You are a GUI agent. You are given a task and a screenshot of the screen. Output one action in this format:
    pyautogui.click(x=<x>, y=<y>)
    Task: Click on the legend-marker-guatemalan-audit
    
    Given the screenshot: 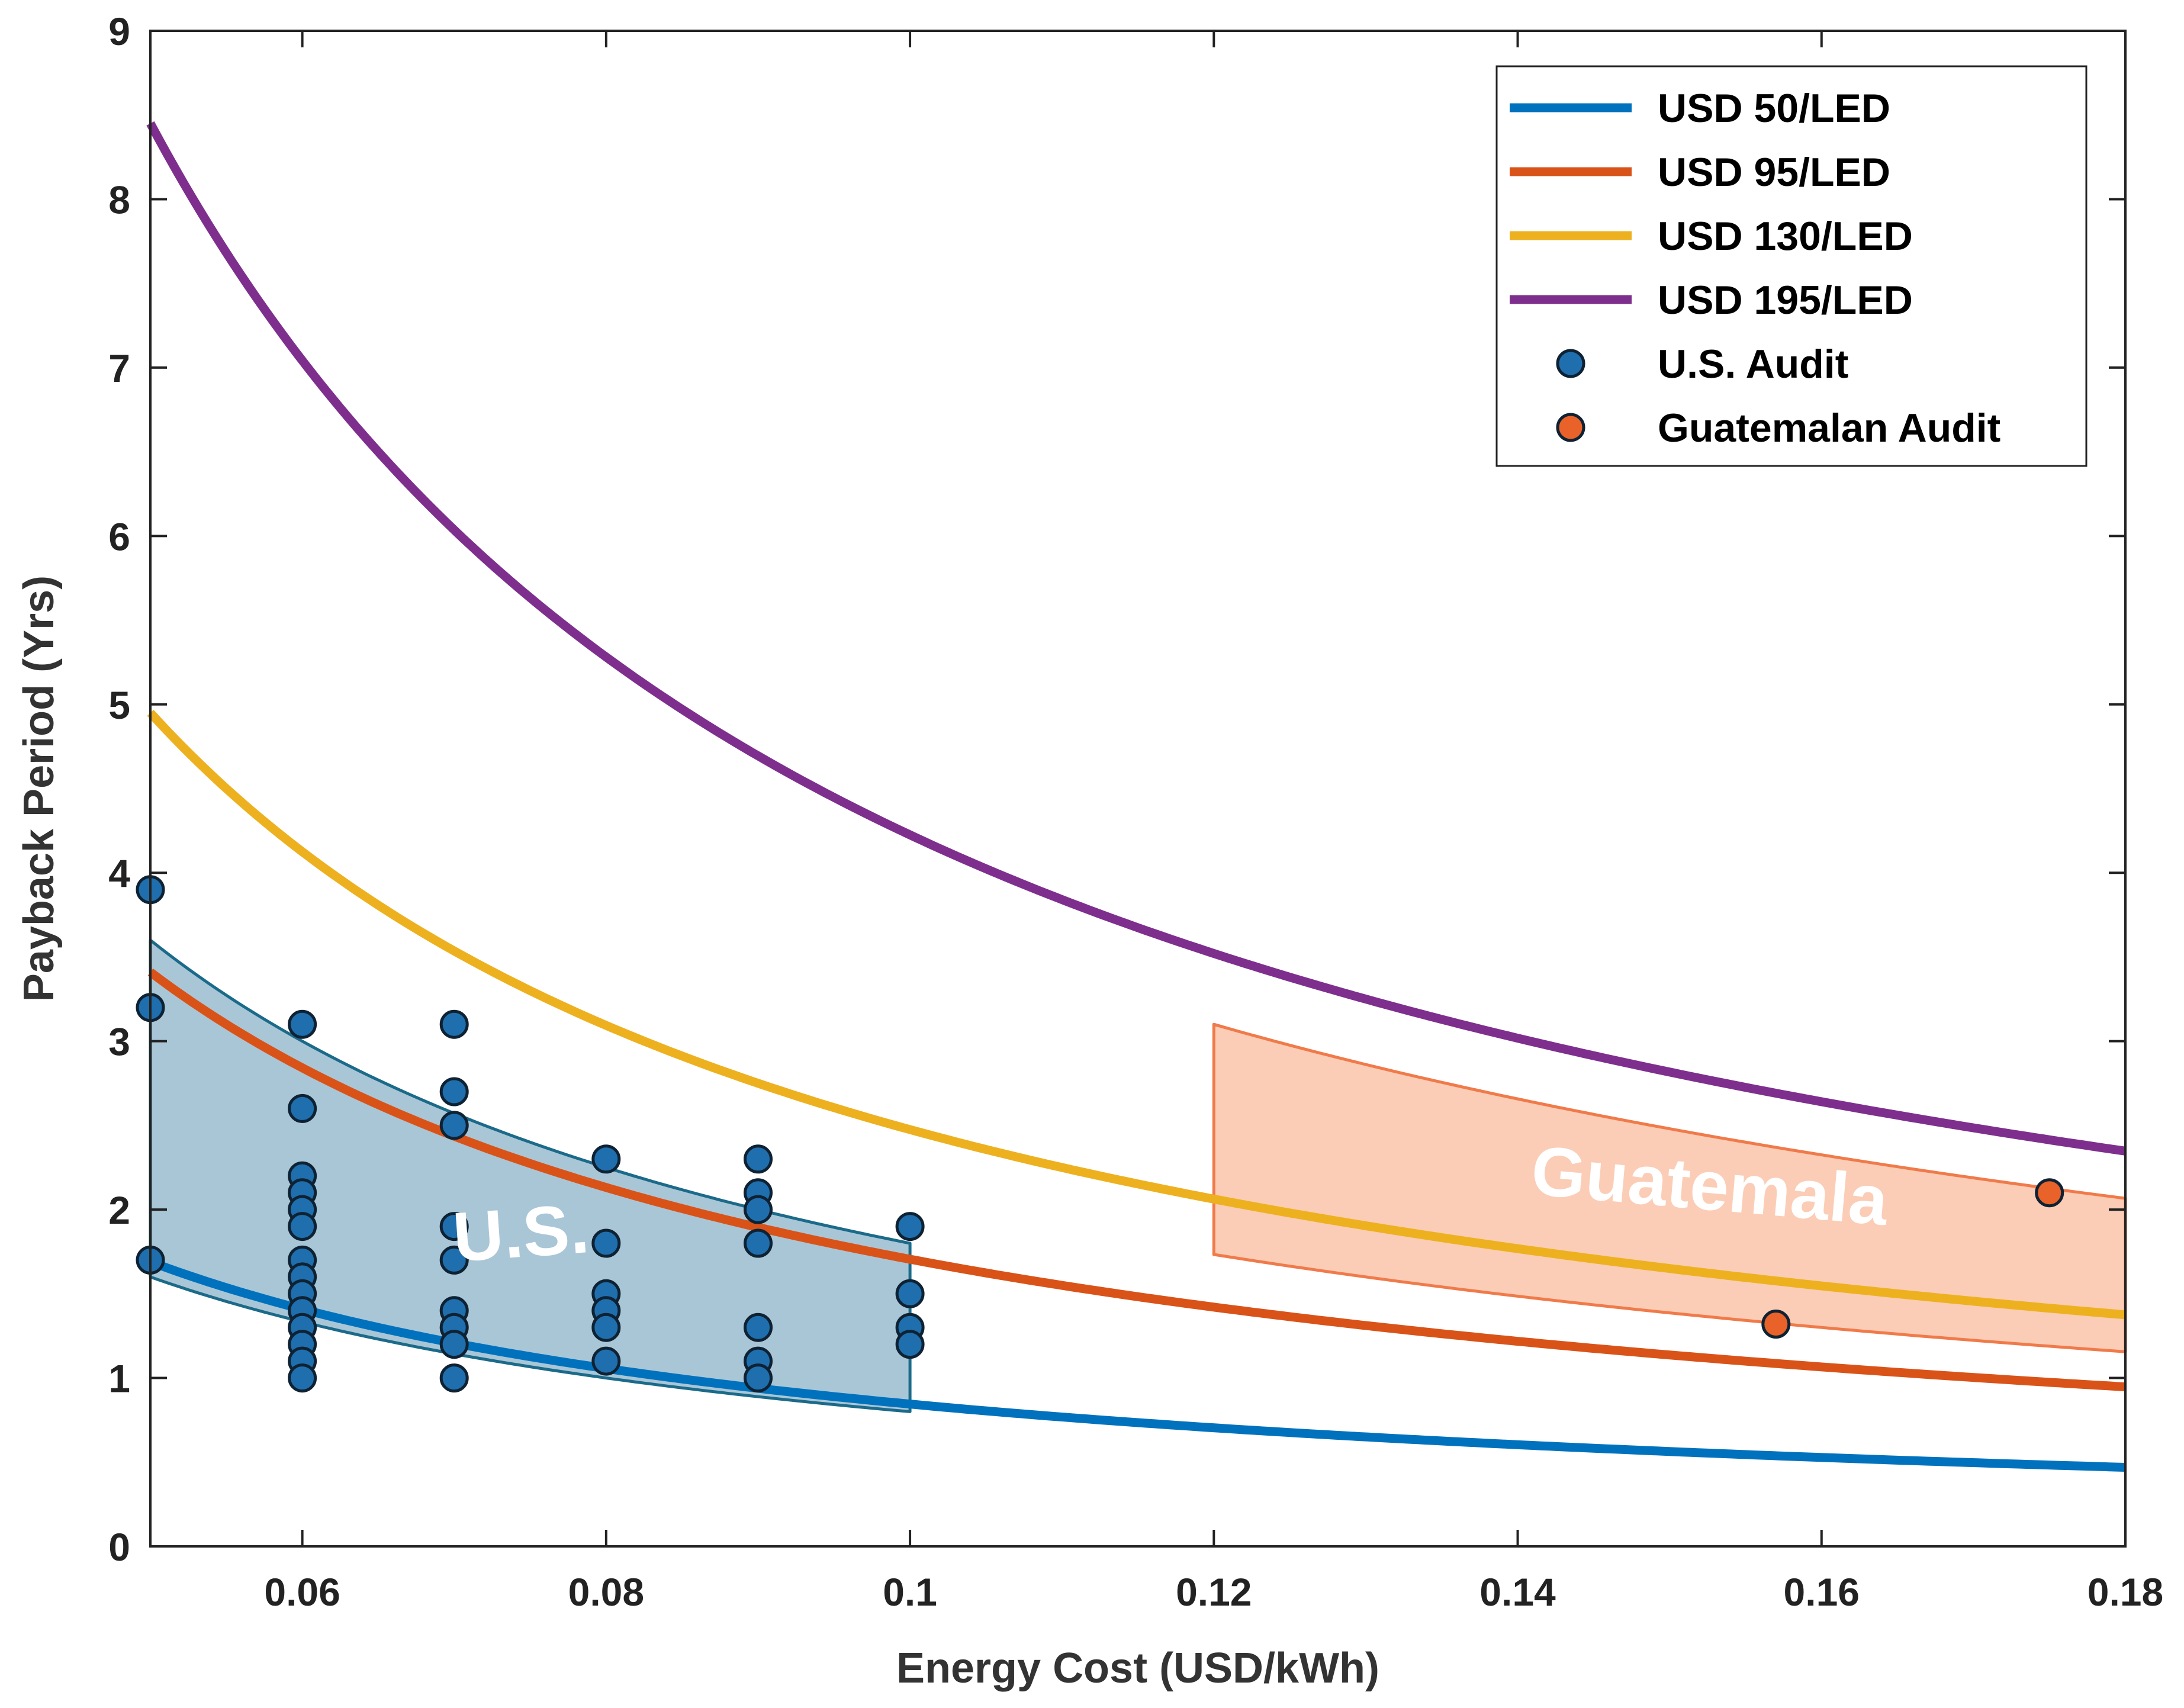 What is the action you would take?
    pyautogui.click(x=1571, y=427)
    